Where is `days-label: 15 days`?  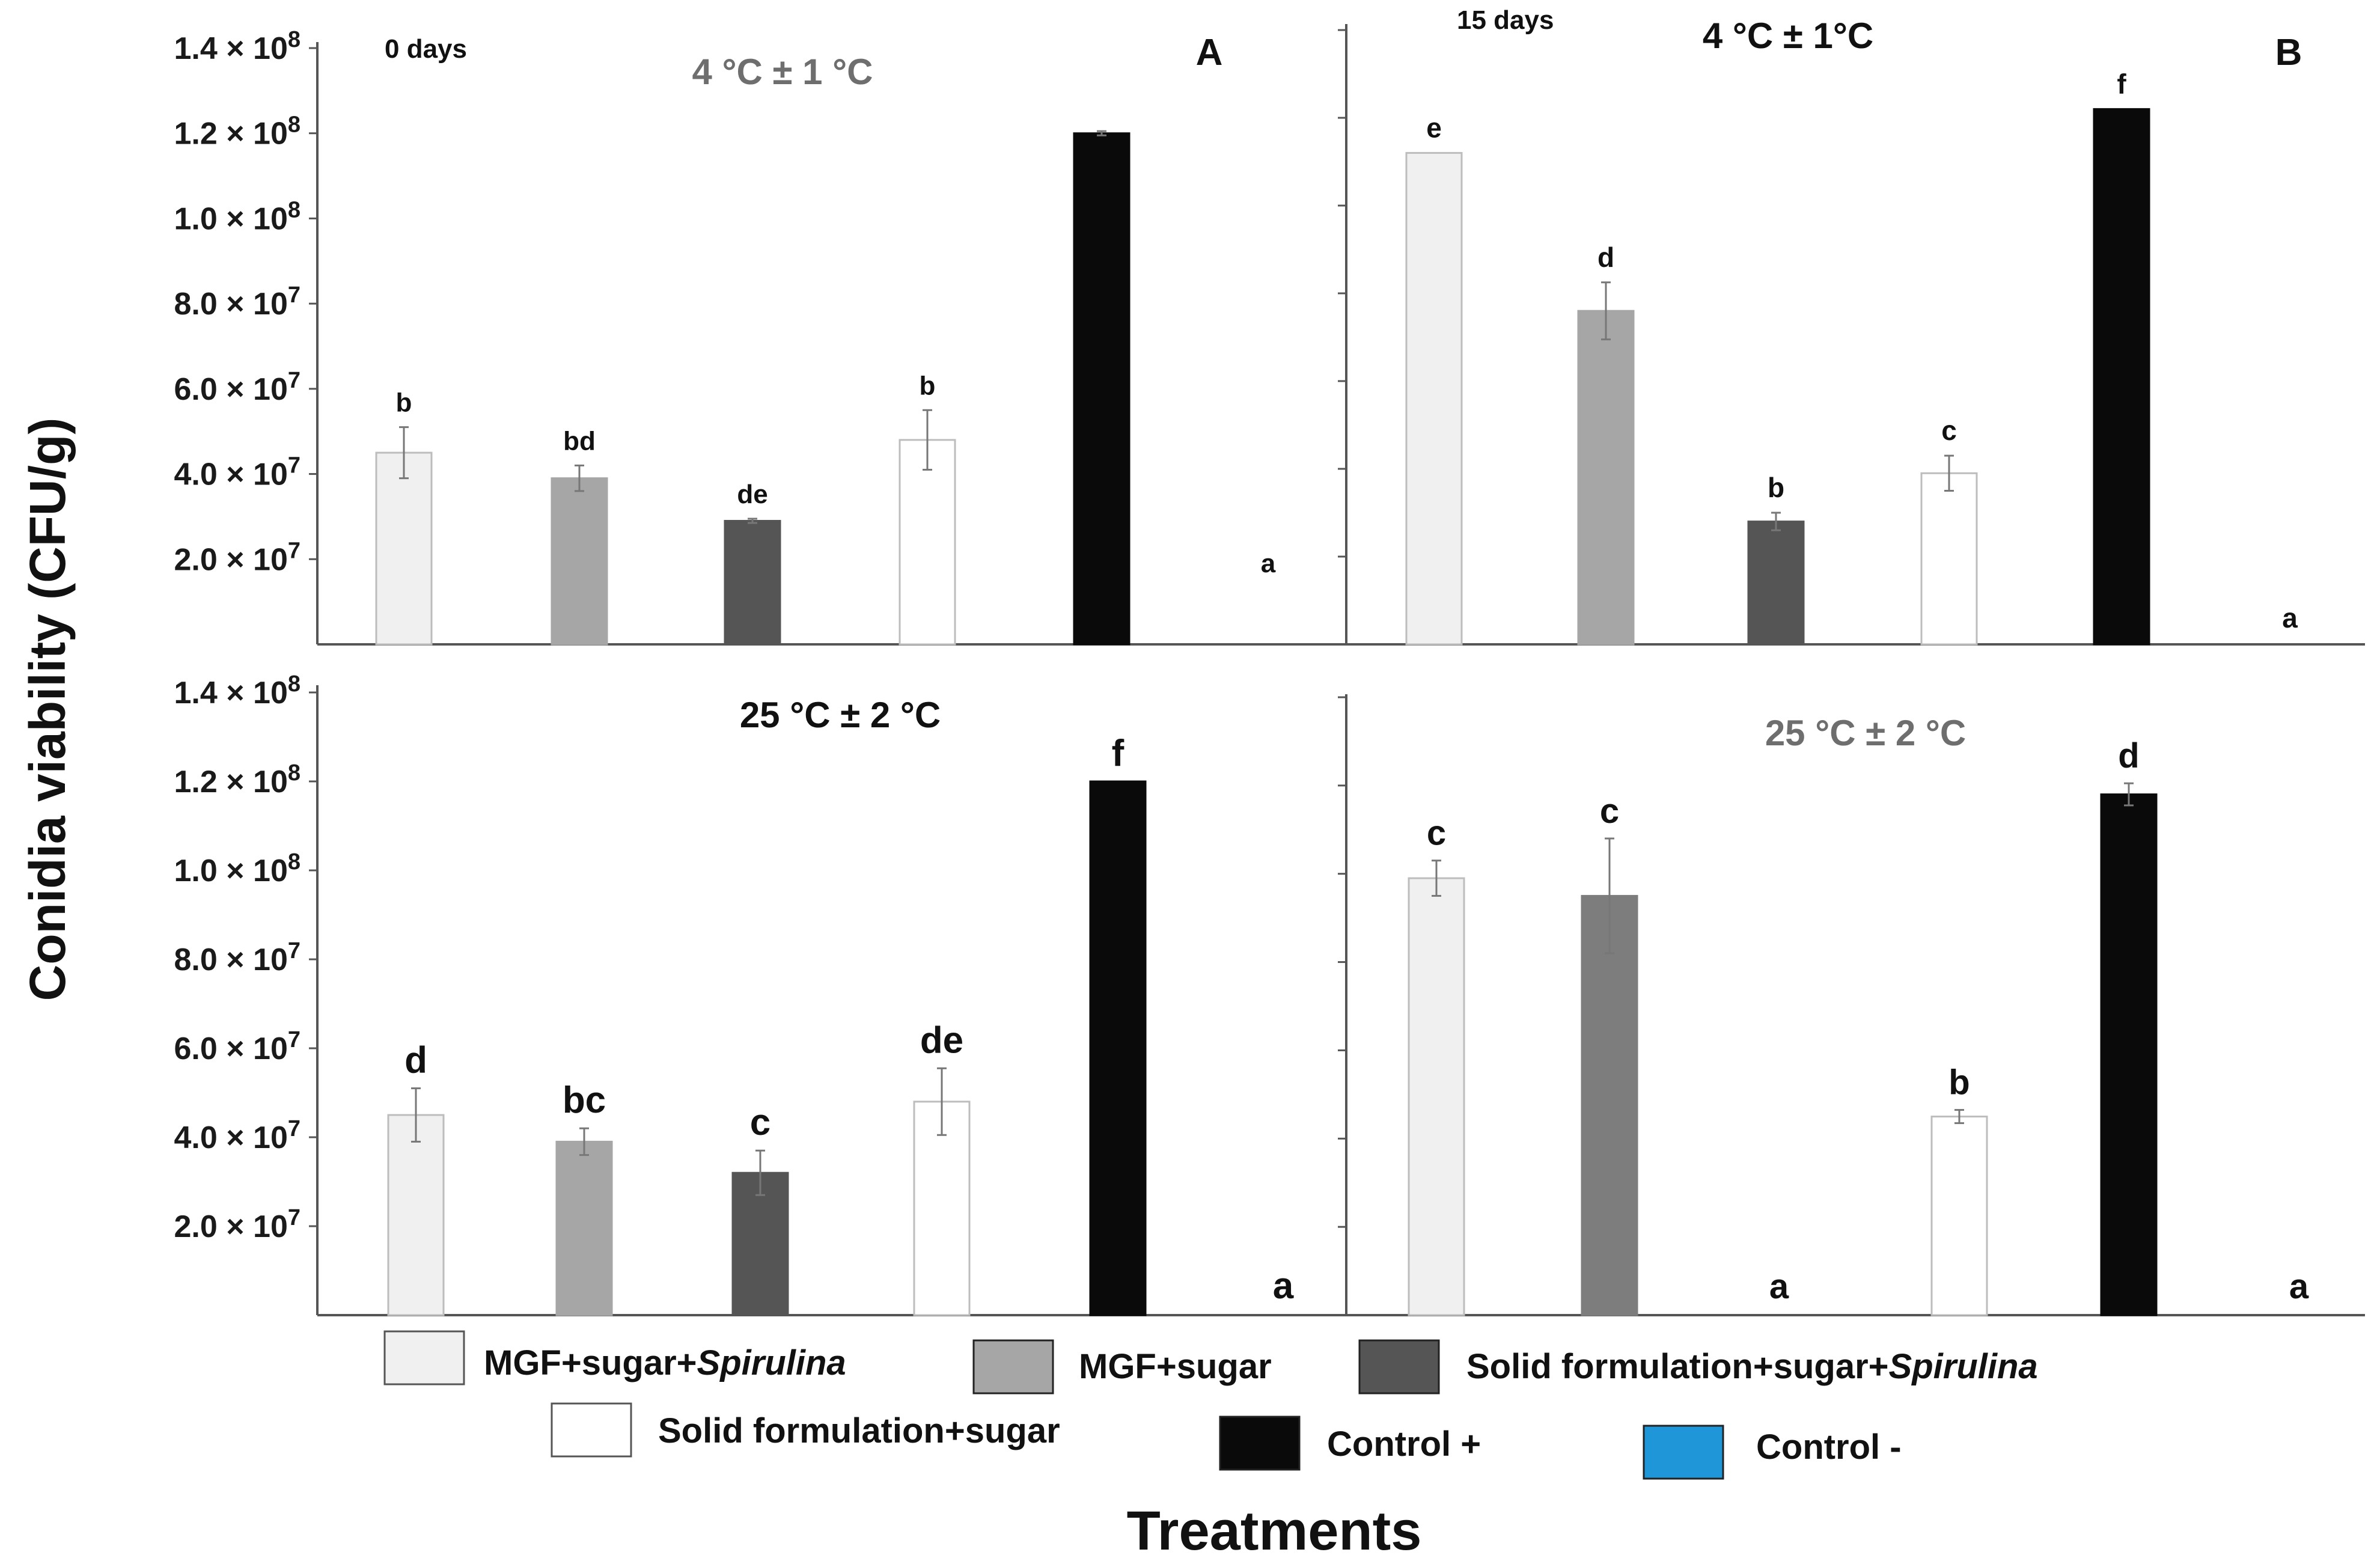
days-label: 15 days is located at coordinates (1506, 20).